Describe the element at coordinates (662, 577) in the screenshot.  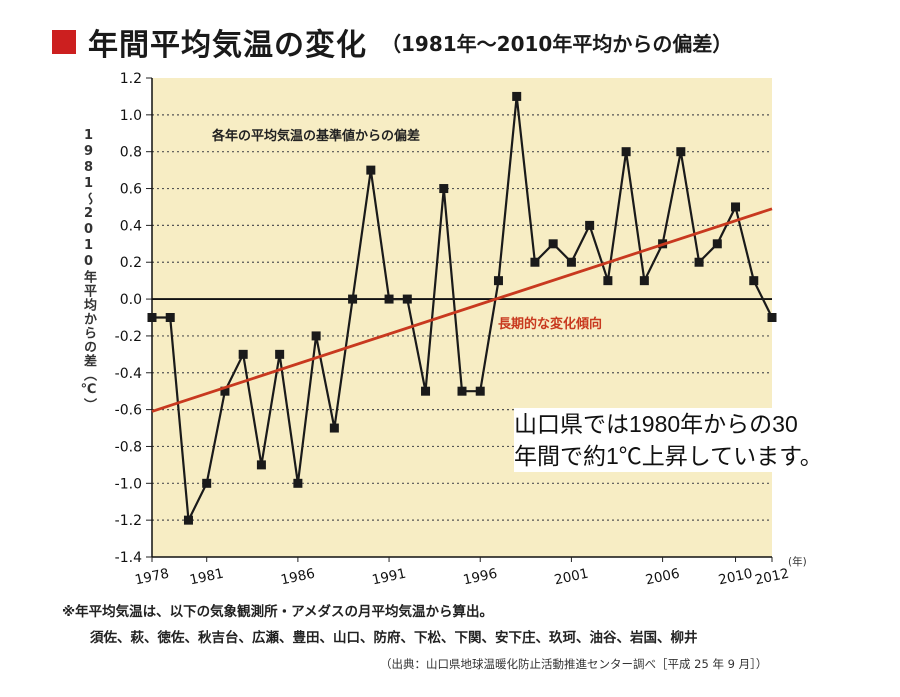
I see `x-tick-label: 2006` at that location.